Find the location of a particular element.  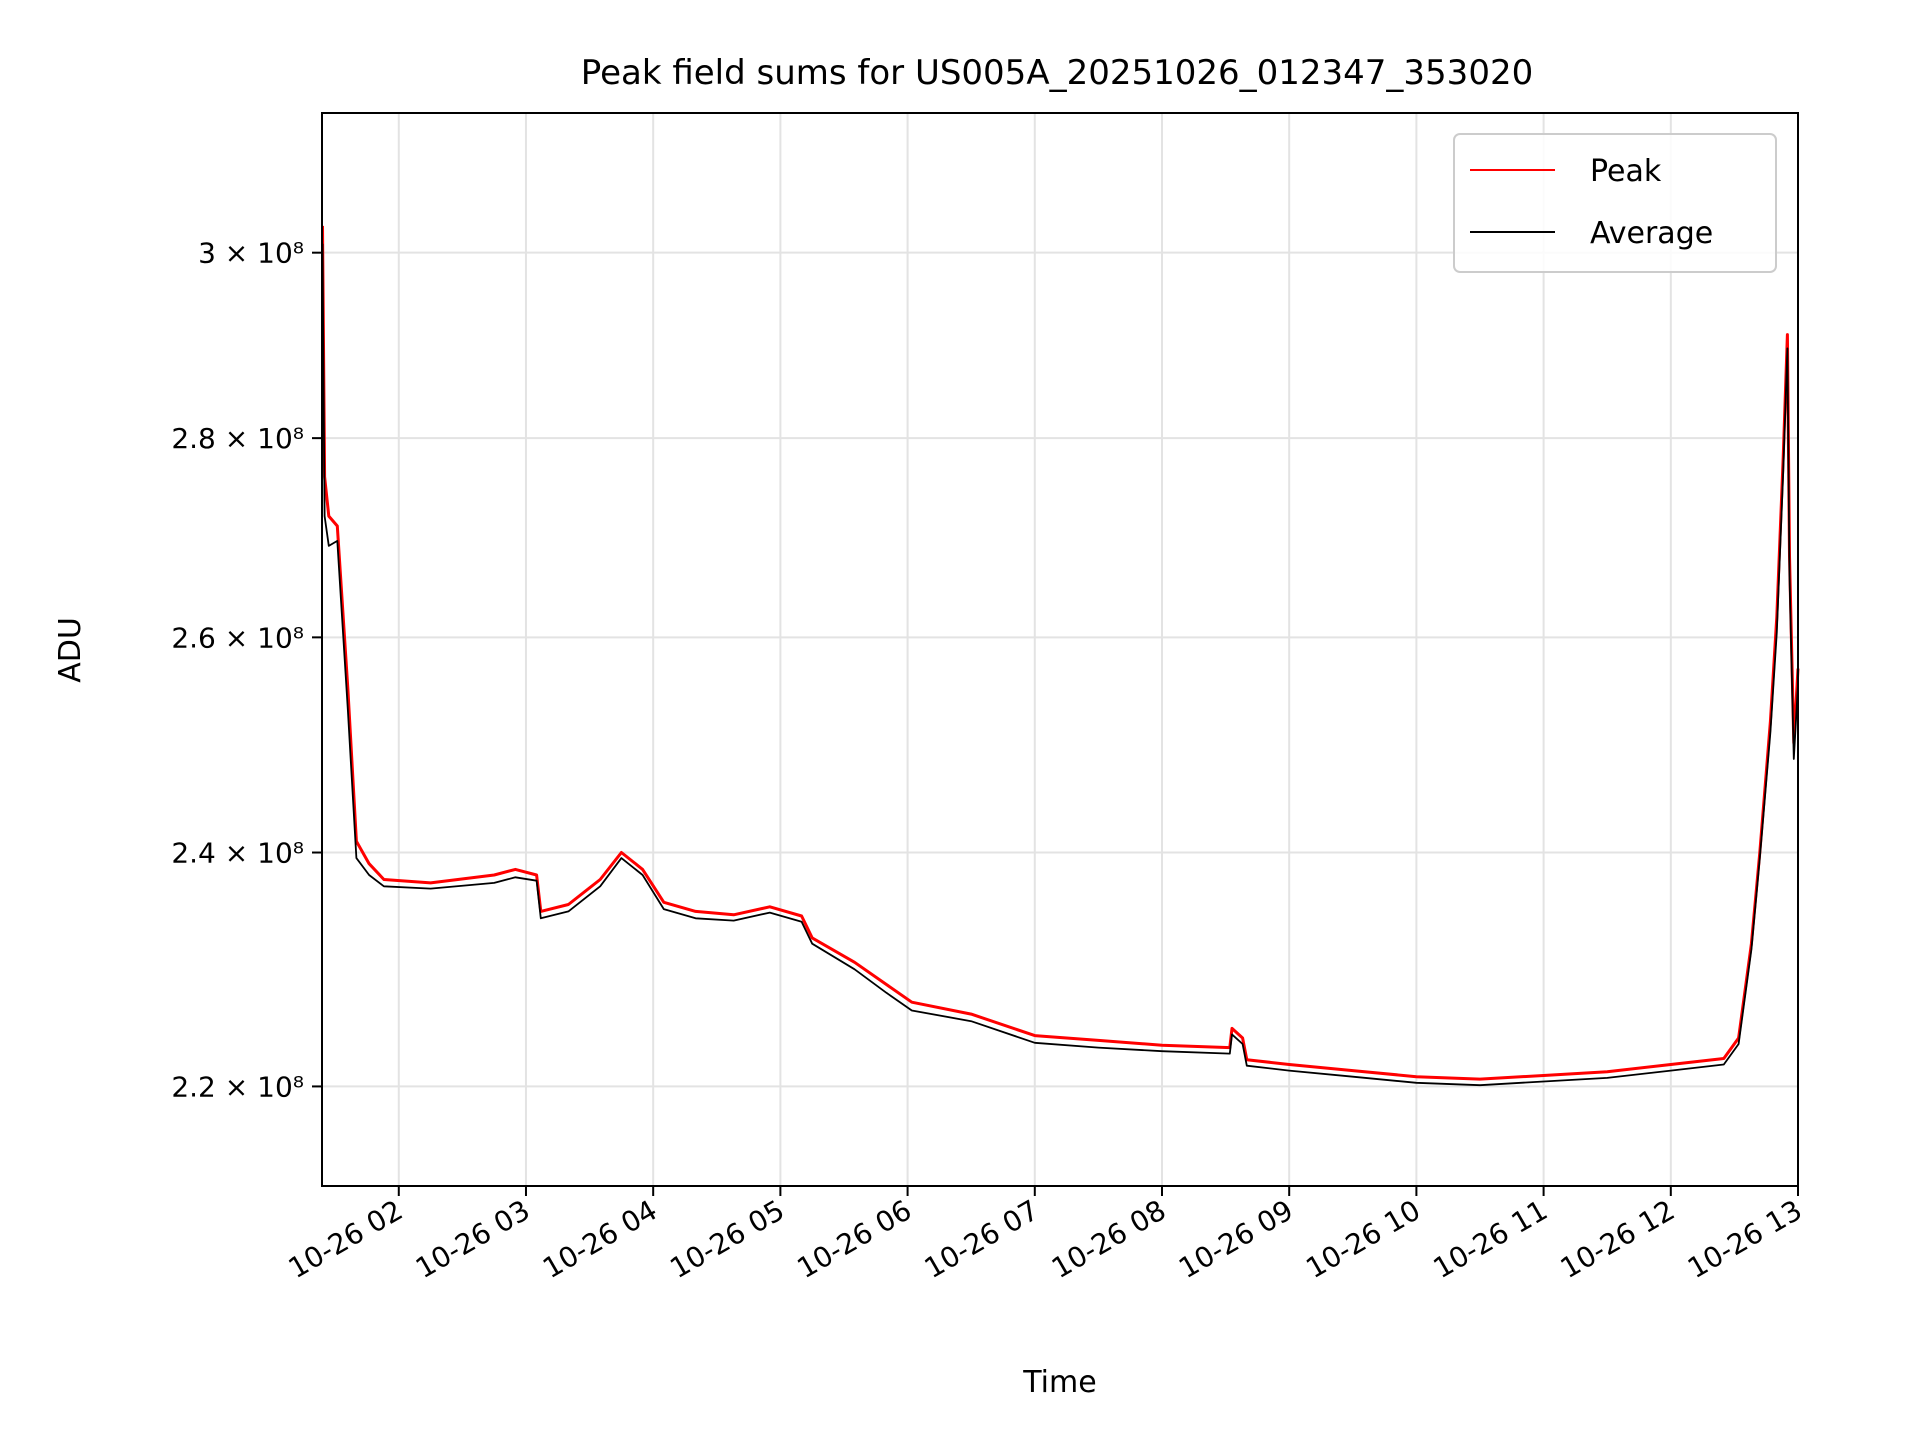

legend-label-peak: Peak is located at coordinates (1626, 171).